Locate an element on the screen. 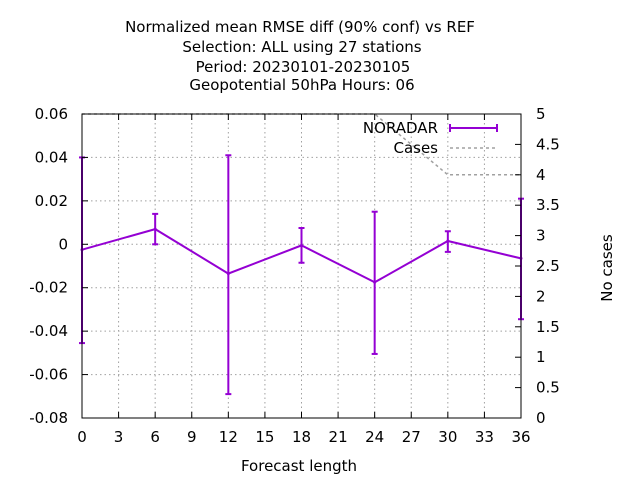 This screenshot has width=640, height=480. y2-axis-label: No cases is located at coordinates (607, 268).